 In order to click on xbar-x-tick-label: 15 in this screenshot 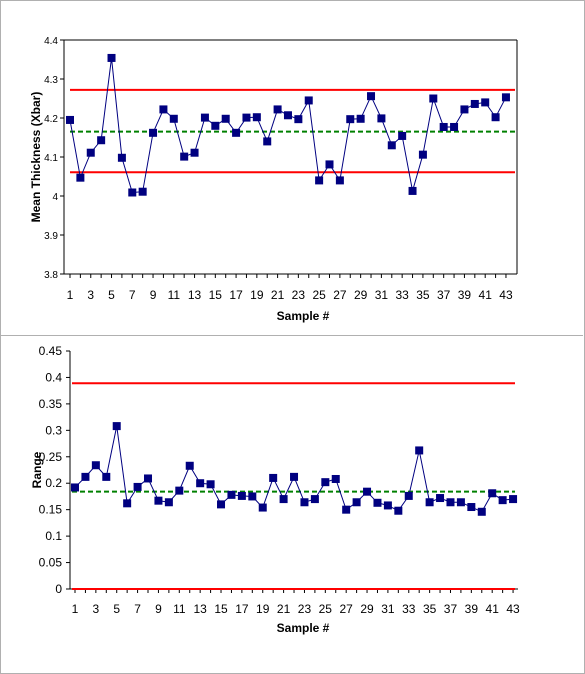, I will do `click(216, 295)`.